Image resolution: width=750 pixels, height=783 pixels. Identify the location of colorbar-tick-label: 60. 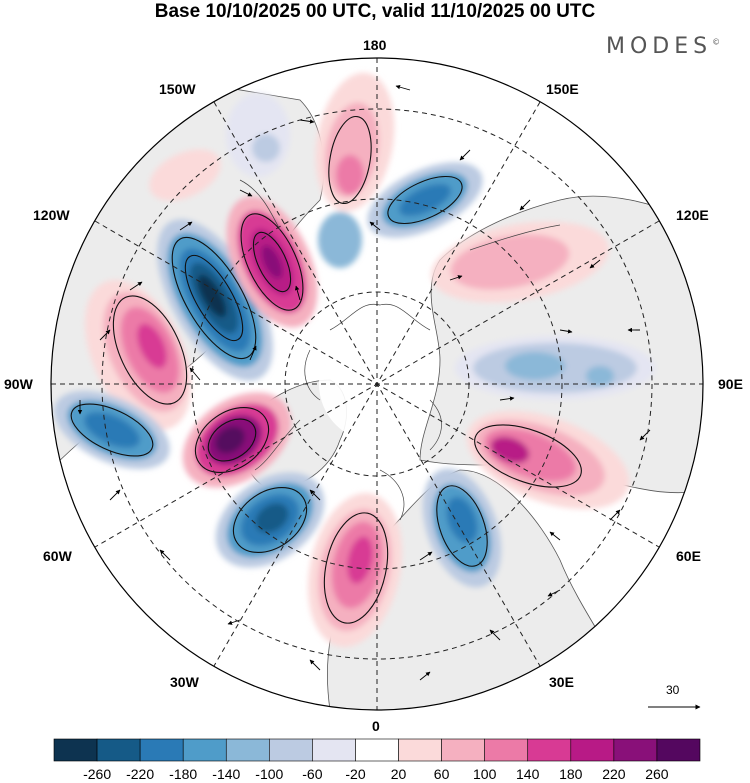
(441, 774).